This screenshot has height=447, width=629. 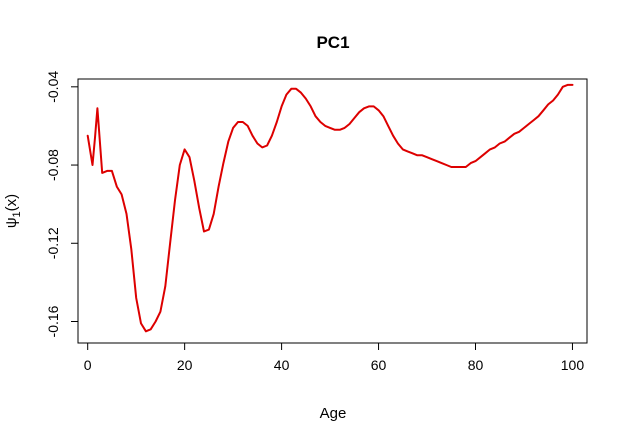 What do you see at coordinates (185, 365) in the screenshot?
I see `x-tick-label: 20` at bounding box center [185, 365].